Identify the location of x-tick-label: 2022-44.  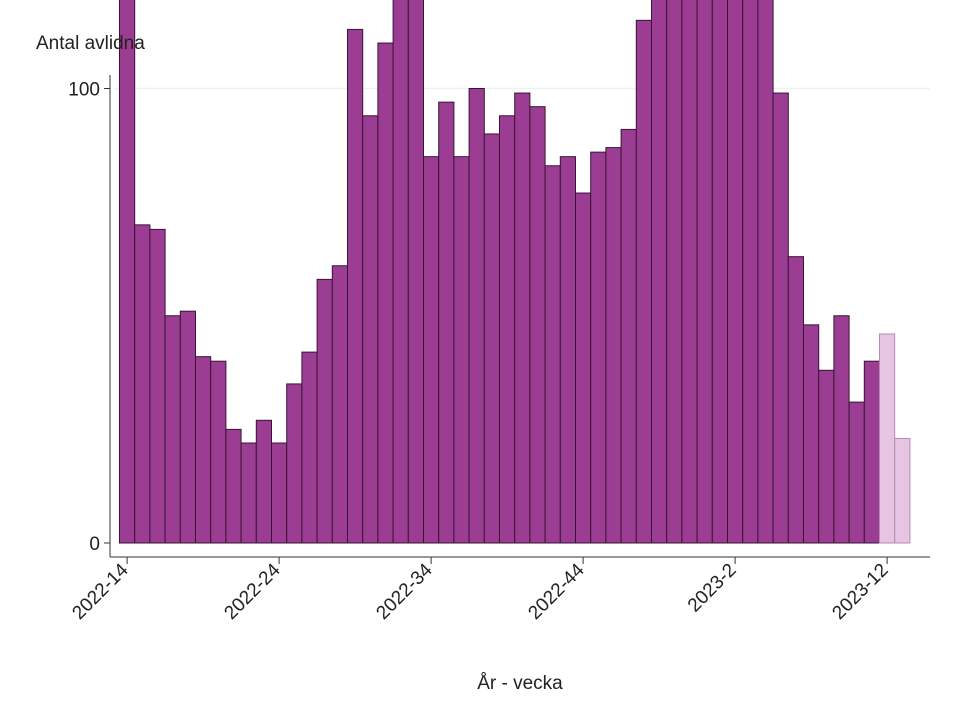
(556, 591).